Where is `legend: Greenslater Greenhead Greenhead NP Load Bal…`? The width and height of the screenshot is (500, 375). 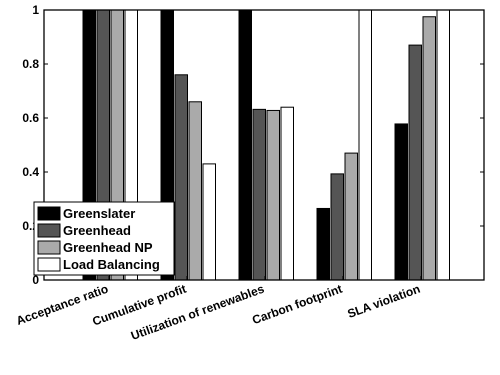
legend: Greenslater Greenhead Greenhead NP Load Bal… is located at coordinates (104, 238).